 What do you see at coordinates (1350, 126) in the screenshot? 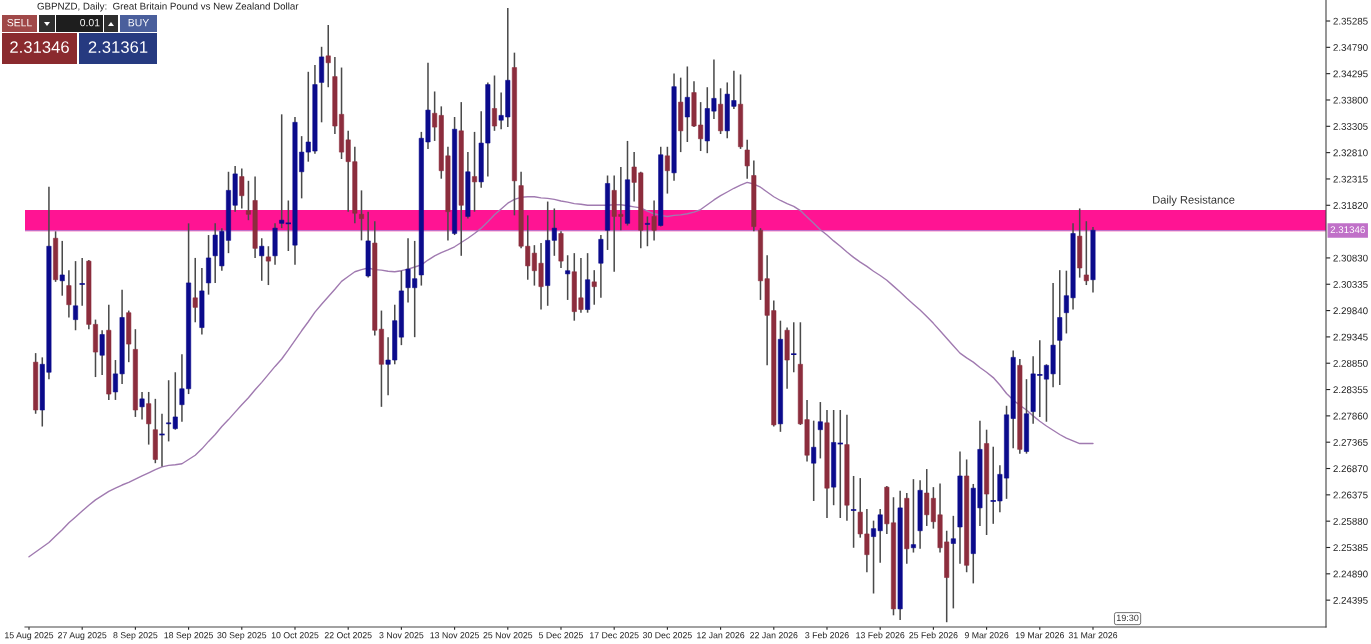
I see `y-tick-label: 2.33305` at bounding box center [1350, 126].